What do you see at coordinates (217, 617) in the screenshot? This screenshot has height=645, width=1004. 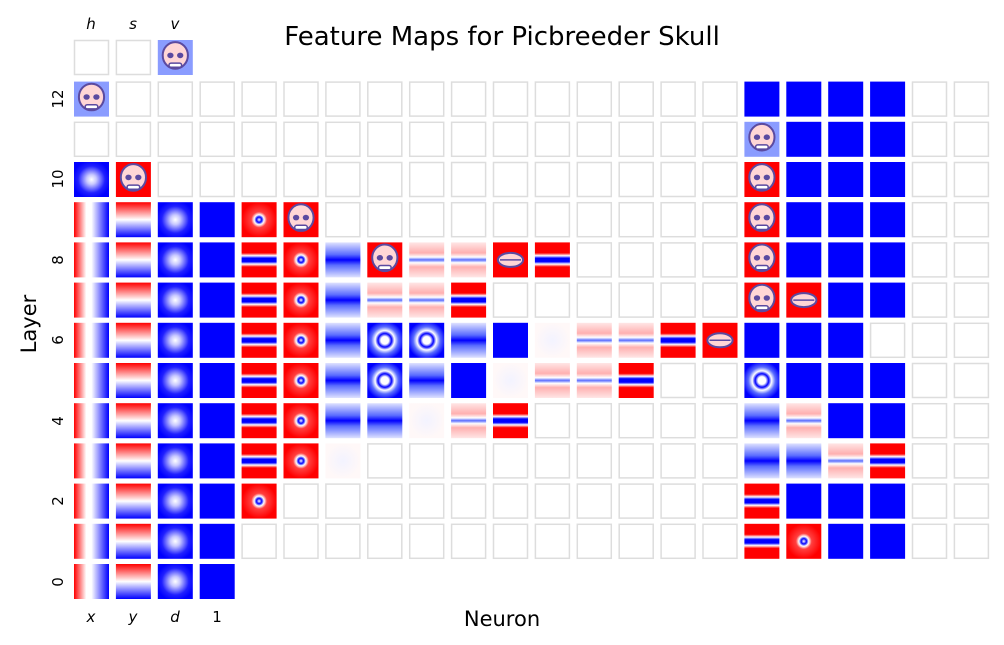 I see `input-label-1: 1` at bounding box center [217, 617].